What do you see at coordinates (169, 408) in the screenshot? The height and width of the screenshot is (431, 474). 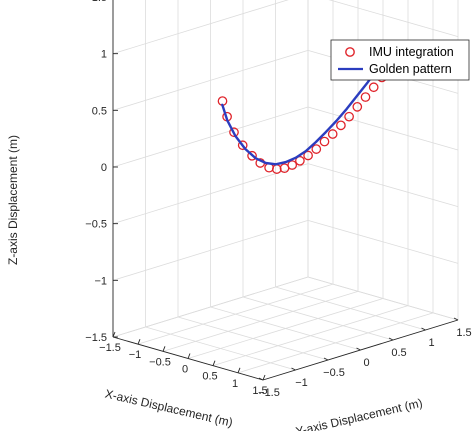 I see `x-axis-label: X-axis Displacement (m)` at bounding box center [169, 408].